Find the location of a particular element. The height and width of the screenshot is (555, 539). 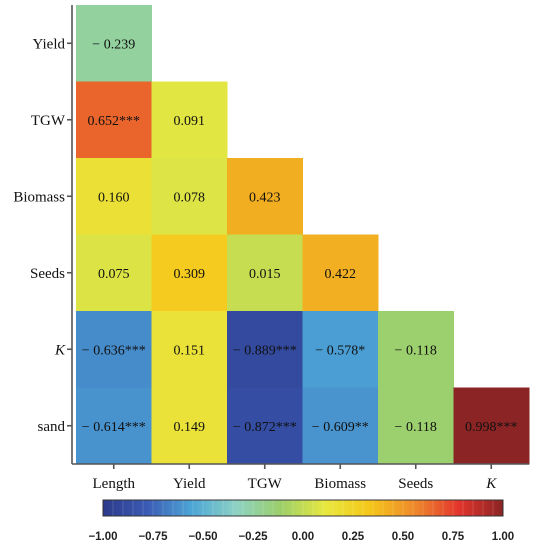

heatmap-cell-seeds-yield is located at coordinates (189, 273).